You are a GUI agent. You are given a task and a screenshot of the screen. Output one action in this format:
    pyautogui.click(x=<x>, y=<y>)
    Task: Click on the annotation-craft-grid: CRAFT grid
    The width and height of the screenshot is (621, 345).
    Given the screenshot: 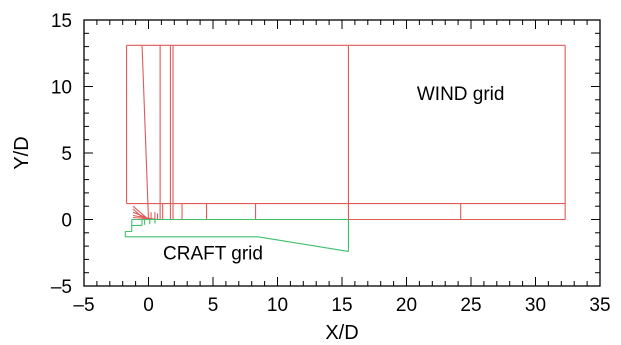 What is the action you would take?
    pyautogui.click(x=213, y=253)
    